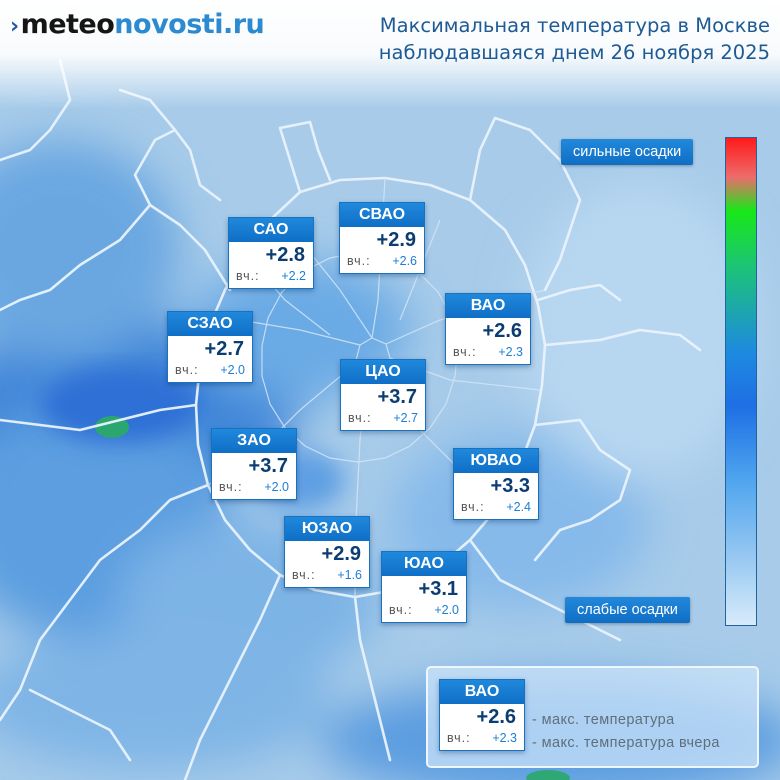  I want to click on district-card-yuvao: ЮВАО +3.3 вч.: +2.4, so click(496, 484).